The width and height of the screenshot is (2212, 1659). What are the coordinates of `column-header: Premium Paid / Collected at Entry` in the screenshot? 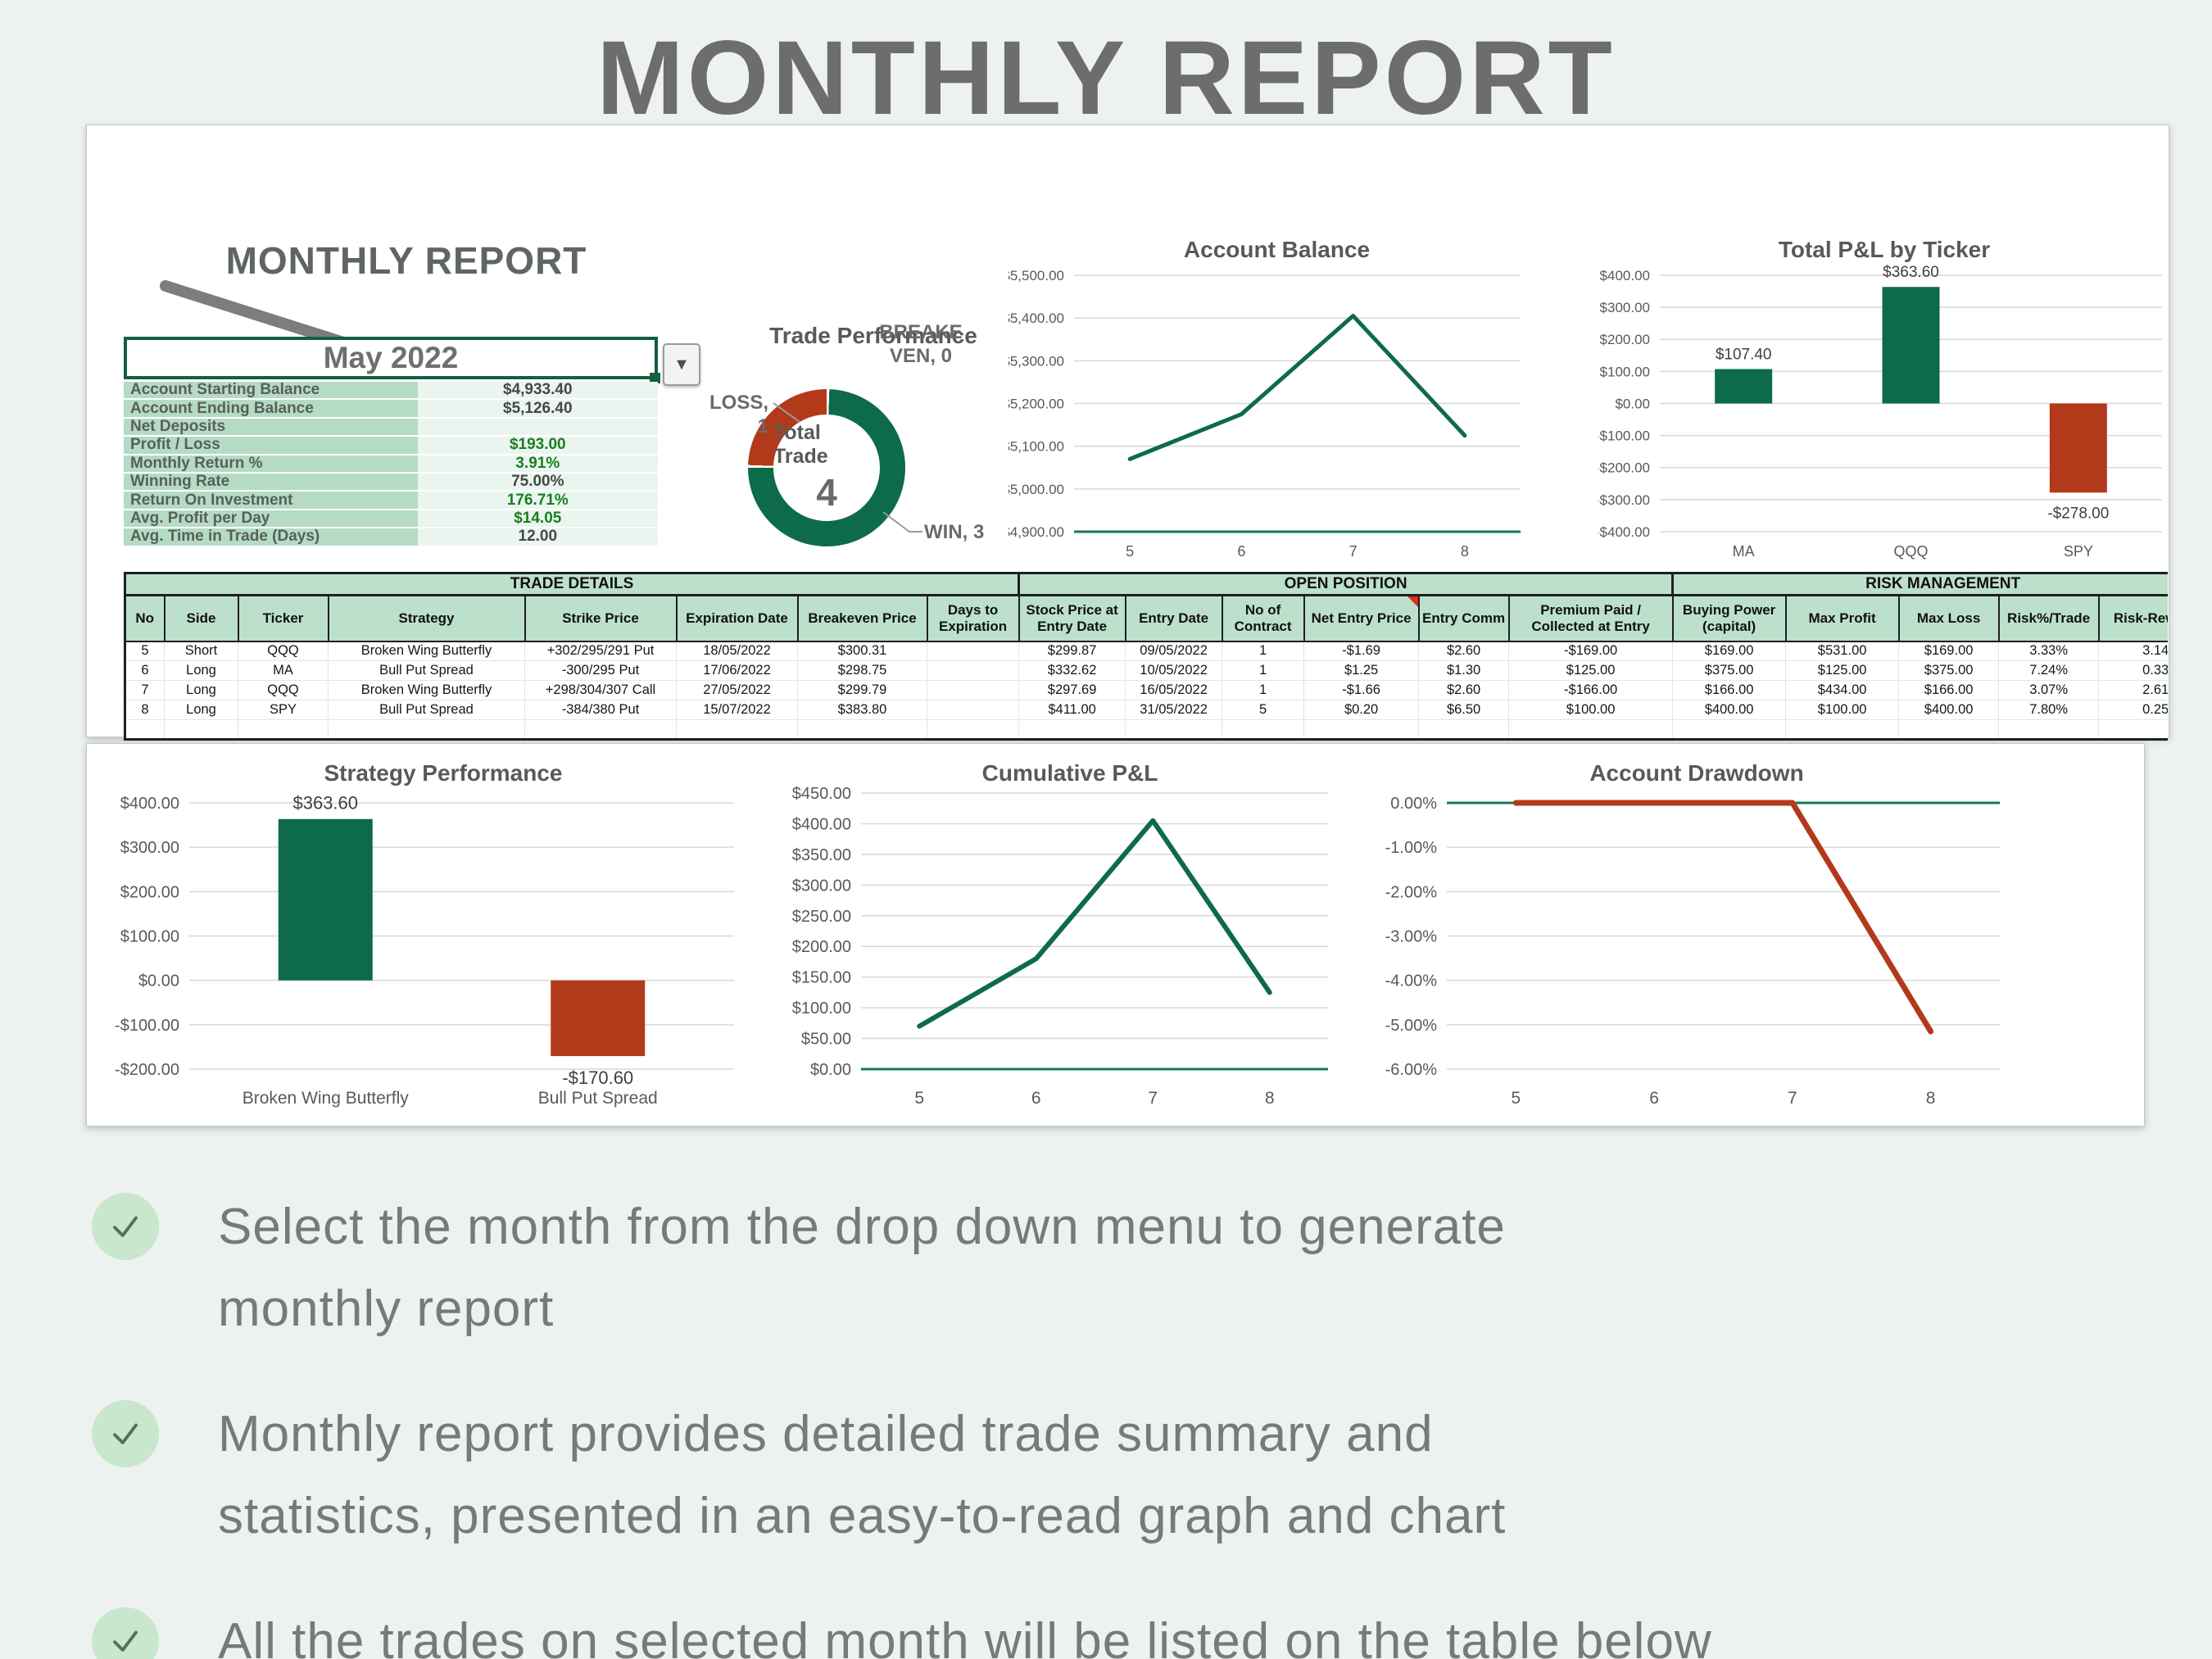 It's located at (1590, 618).